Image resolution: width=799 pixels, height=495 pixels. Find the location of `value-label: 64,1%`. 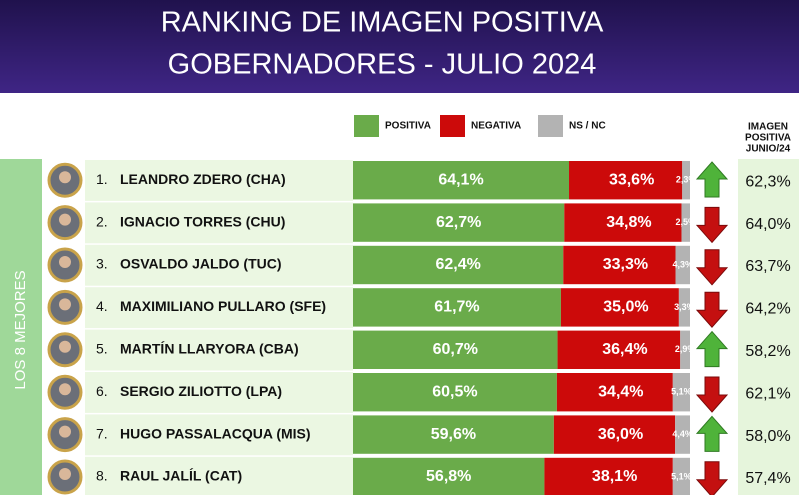

value-label: 64,1% is located at coordinates (460, 179).